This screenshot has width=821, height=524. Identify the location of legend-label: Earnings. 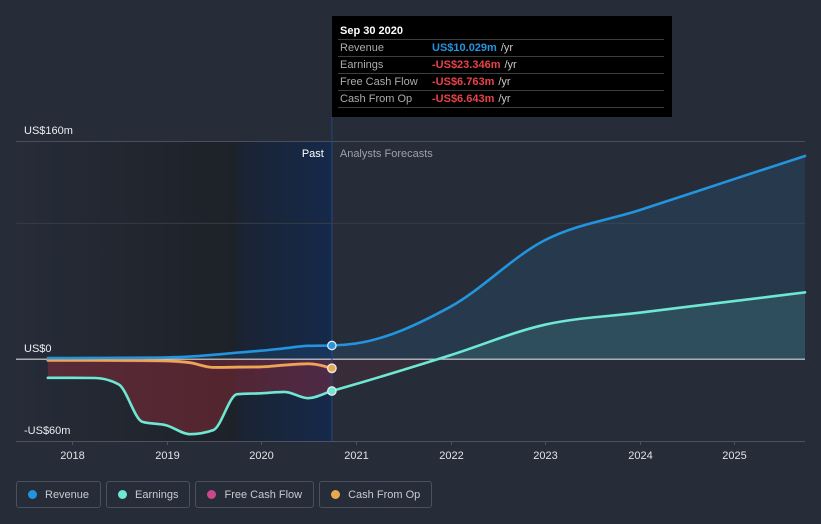
(157, 494).